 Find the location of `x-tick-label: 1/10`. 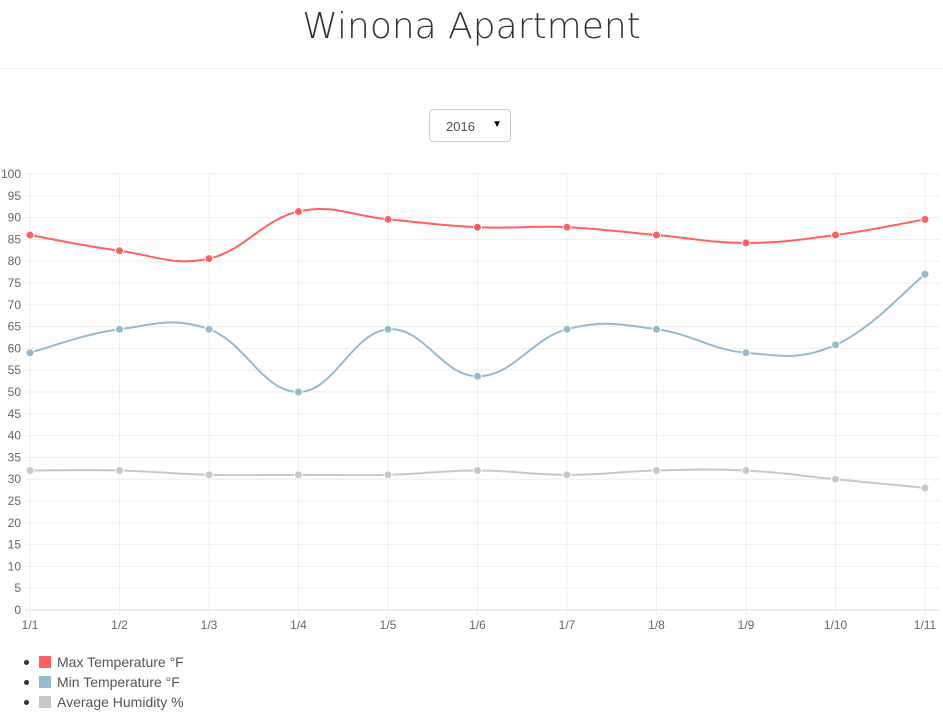

x-tick-label: 1/10 is located at coordinates (836, 625).